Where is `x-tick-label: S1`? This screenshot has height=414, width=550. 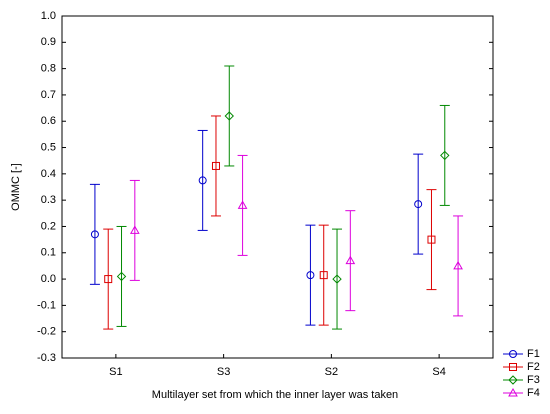
x-tick-label: S1 is located at coordinates (115, 372).